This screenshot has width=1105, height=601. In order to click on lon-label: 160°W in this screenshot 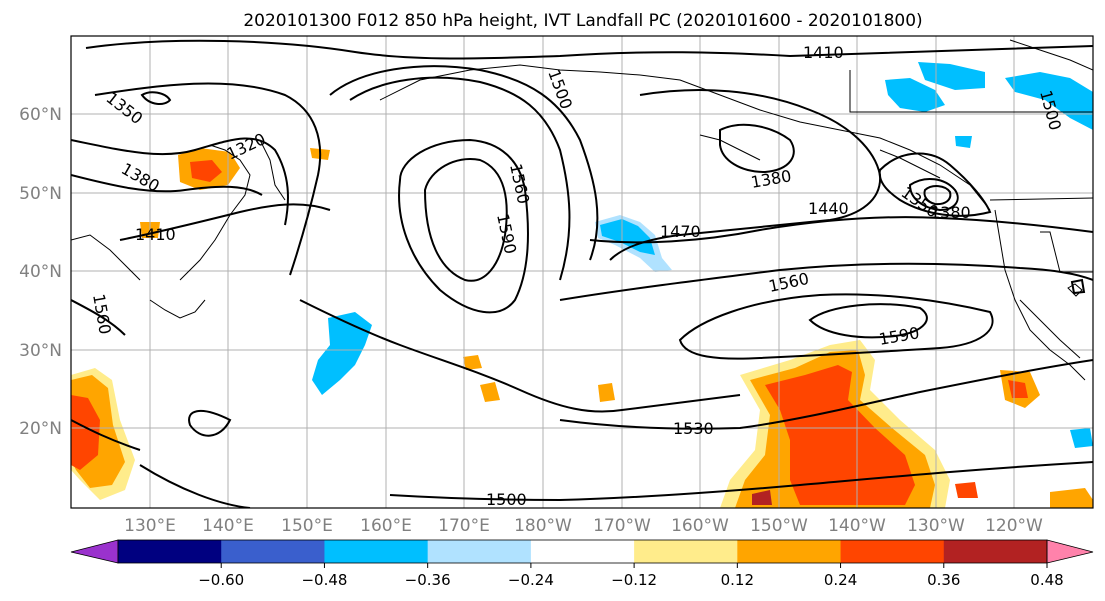, I will do `click(700, 526)`.